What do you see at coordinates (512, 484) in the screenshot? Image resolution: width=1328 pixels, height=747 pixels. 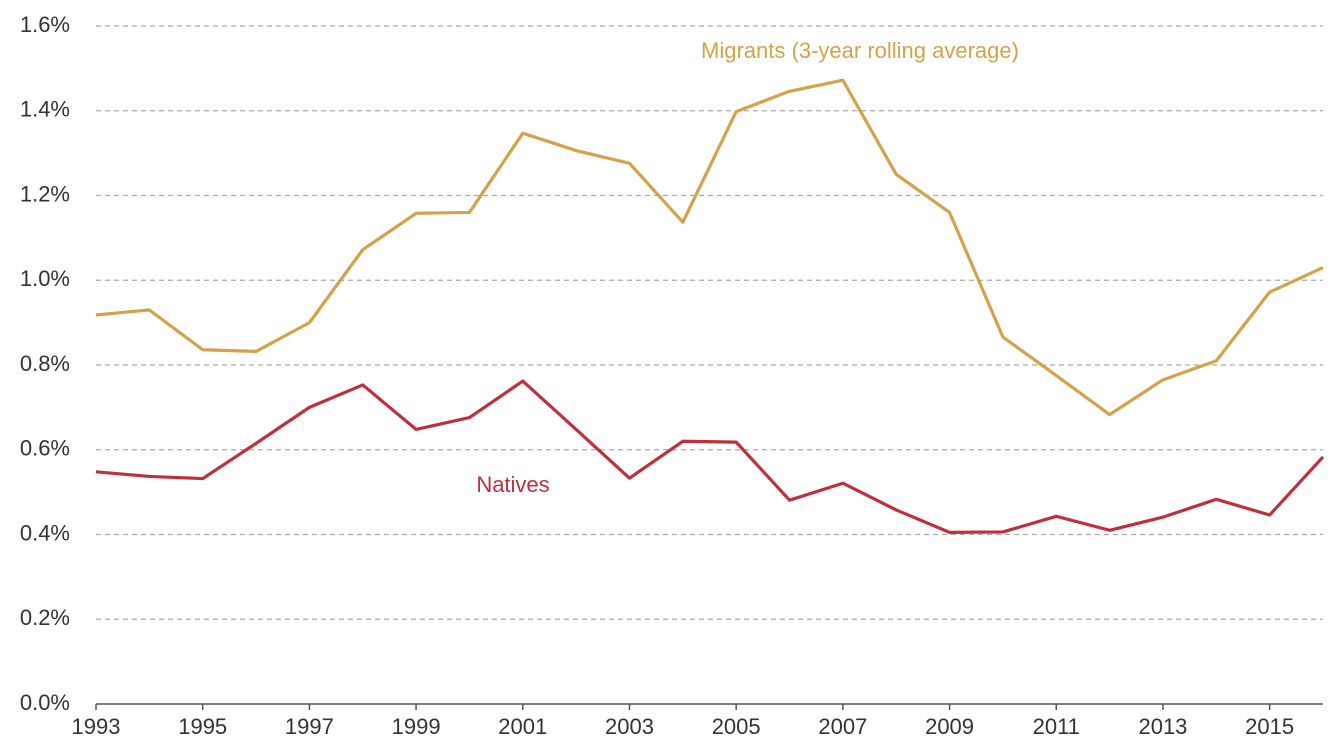 I see `series-label: Natives` at bounding box center [512, 484].